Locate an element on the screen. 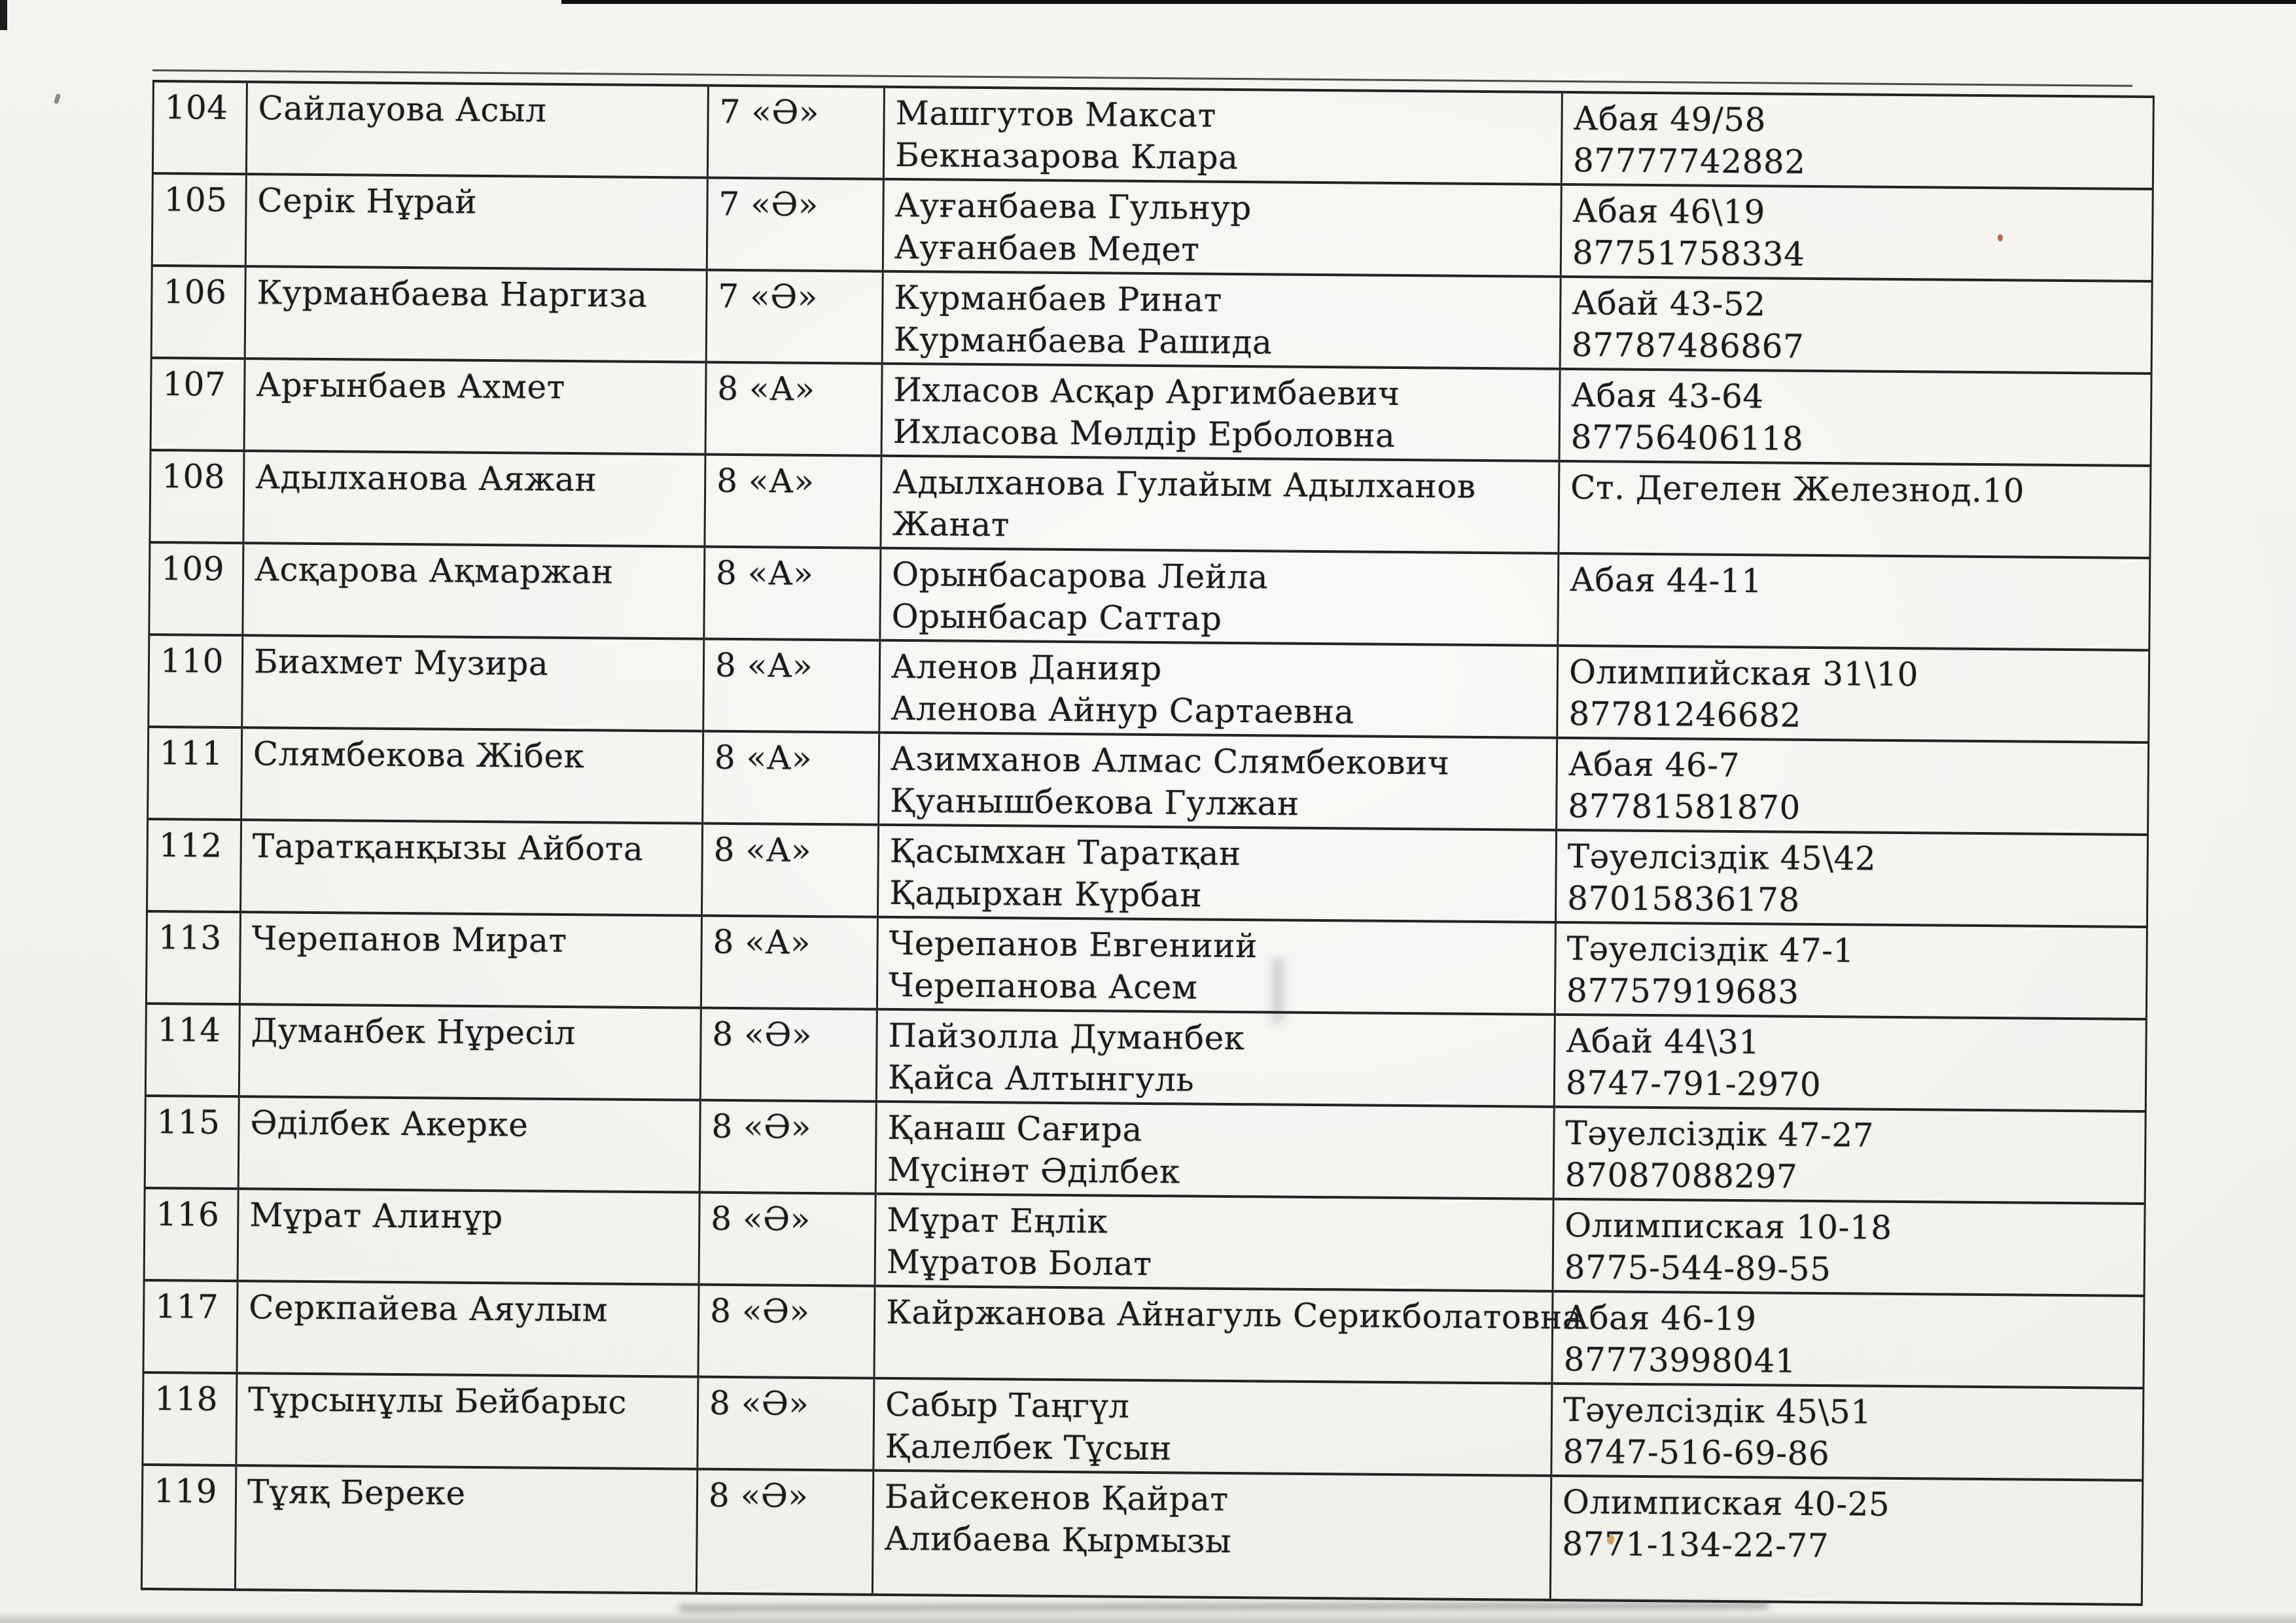  parents-cell: Машгутов Максат Бекназарова Клара is located at coordinates (1223, 135).